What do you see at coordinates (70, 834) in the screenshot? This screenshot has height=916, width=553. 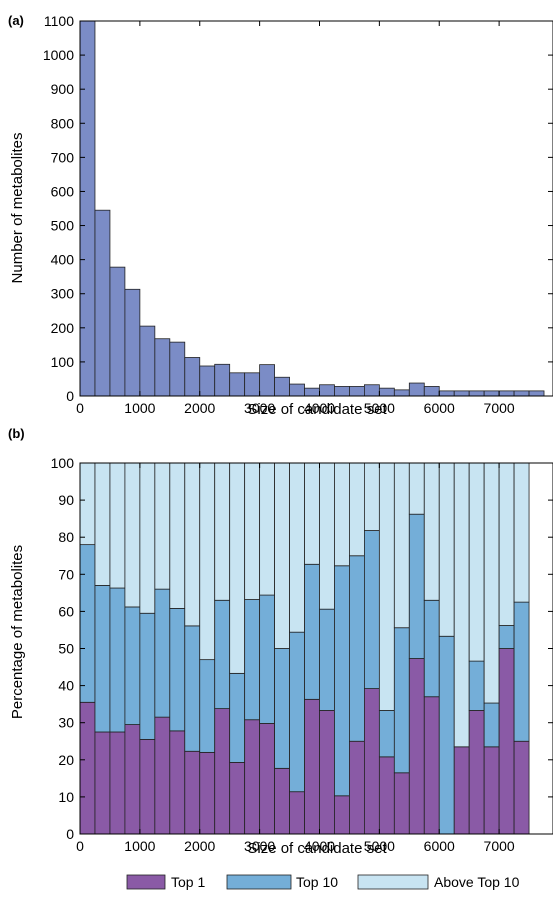 I see `b-y-tick-label: 0` at bounding box center [70, 834].